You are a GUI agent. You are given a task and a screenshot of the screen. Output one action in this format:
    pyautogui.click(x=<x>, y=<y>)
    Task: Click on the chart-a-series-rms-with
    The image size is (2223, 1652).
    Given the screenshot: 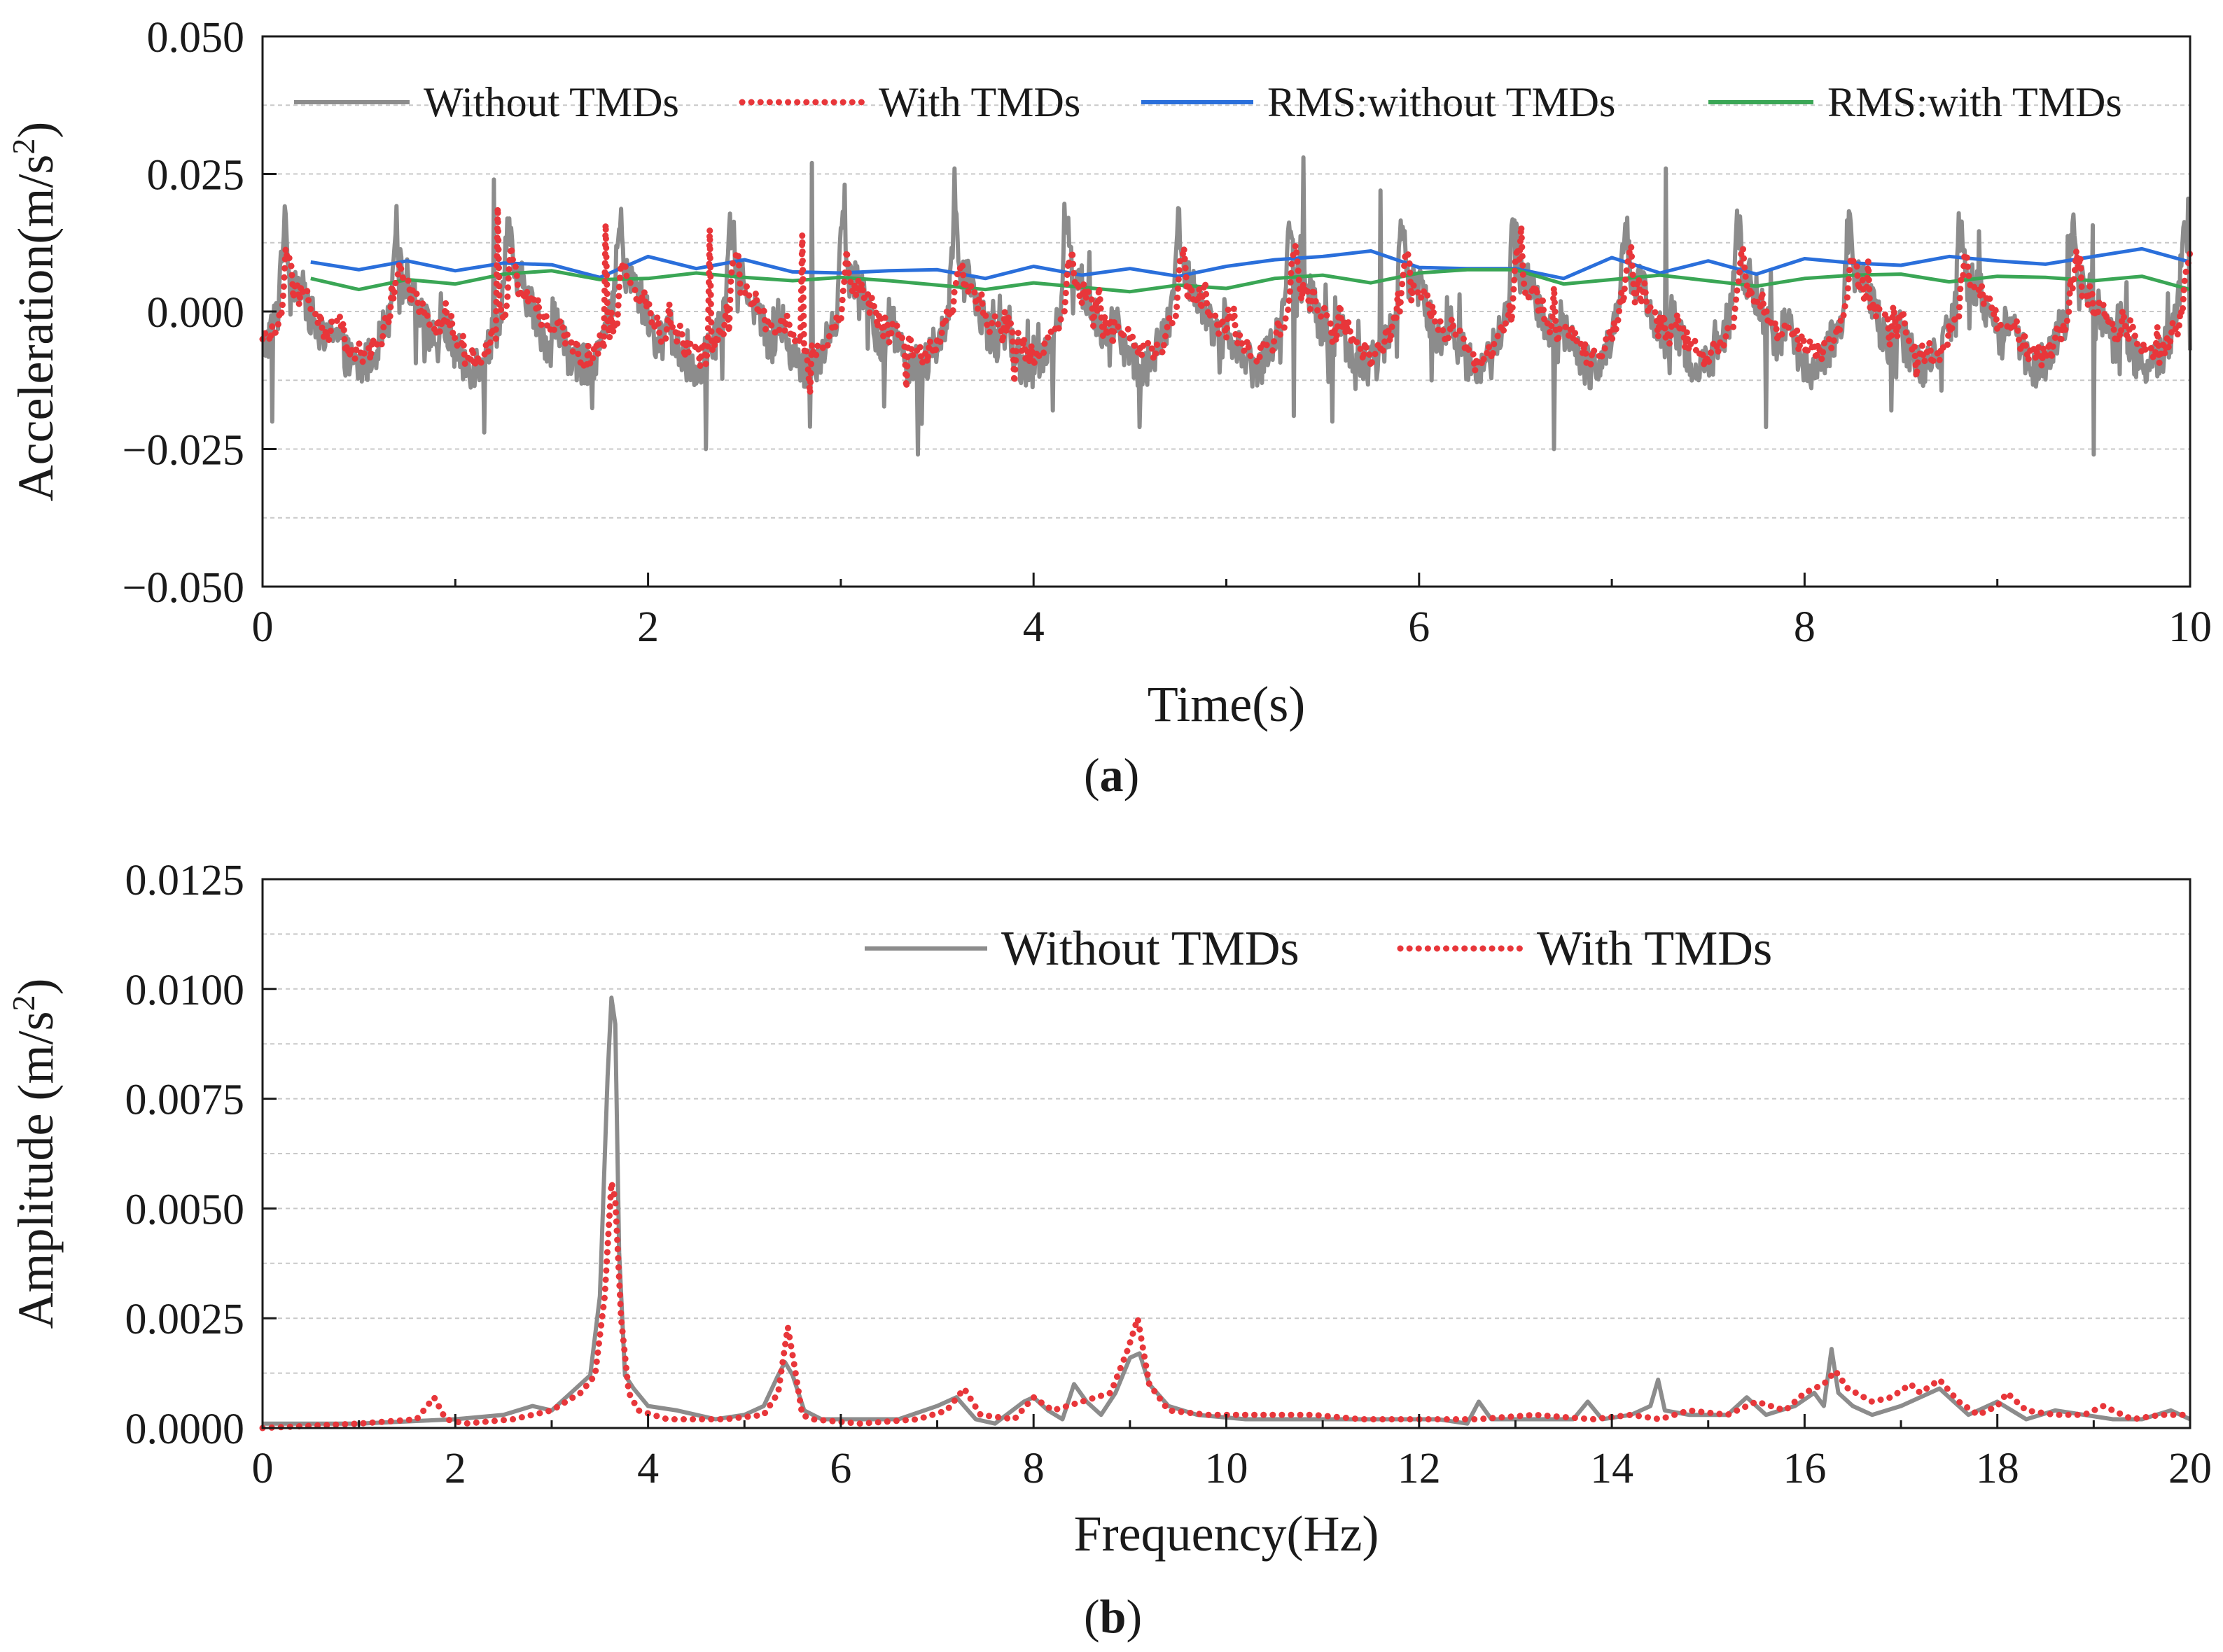 What is the action you would take?
    pyautogui.click(x=1250, y=280)
    